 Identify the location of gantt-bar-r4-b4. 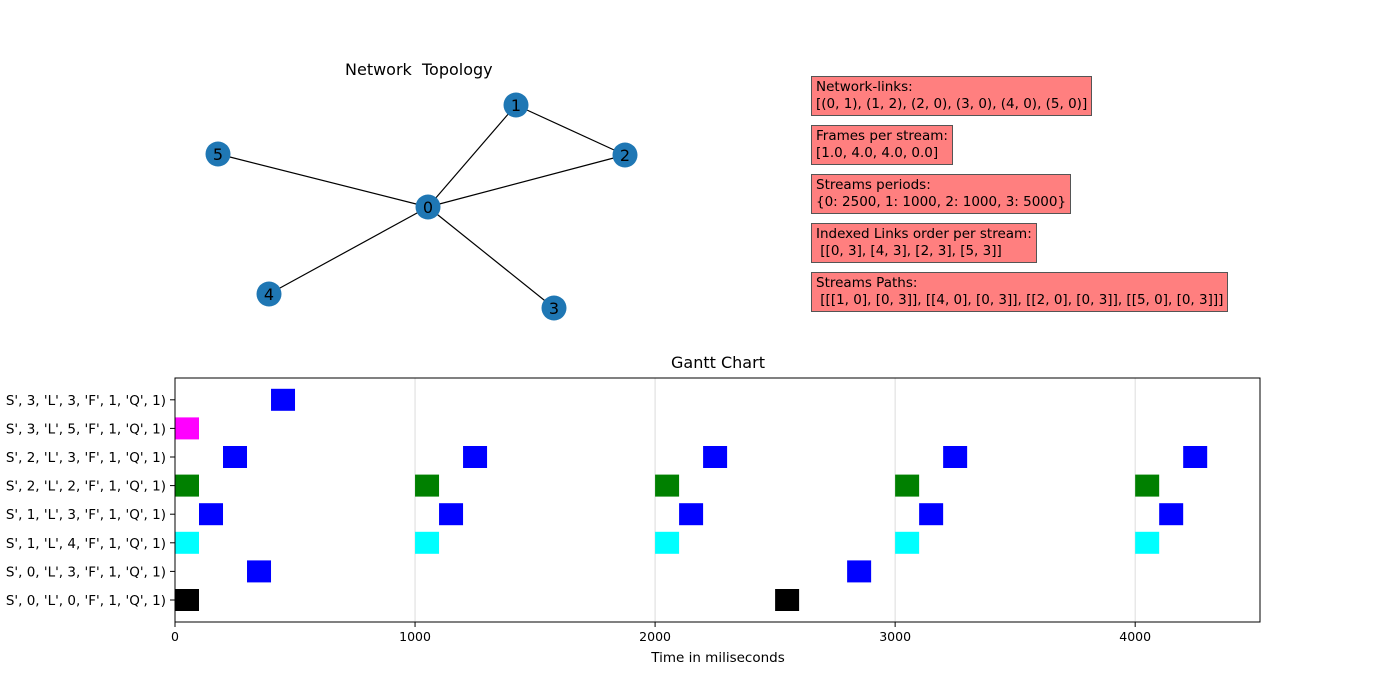
(1147, 485).